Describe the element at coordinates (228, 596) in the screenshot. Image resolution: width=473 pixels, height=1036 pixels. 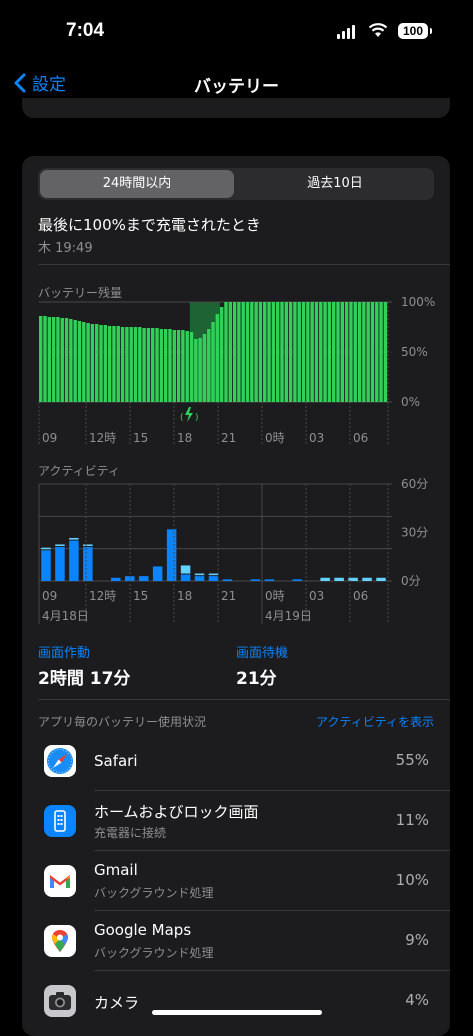
I see `x-tick-label: 21` at that location.